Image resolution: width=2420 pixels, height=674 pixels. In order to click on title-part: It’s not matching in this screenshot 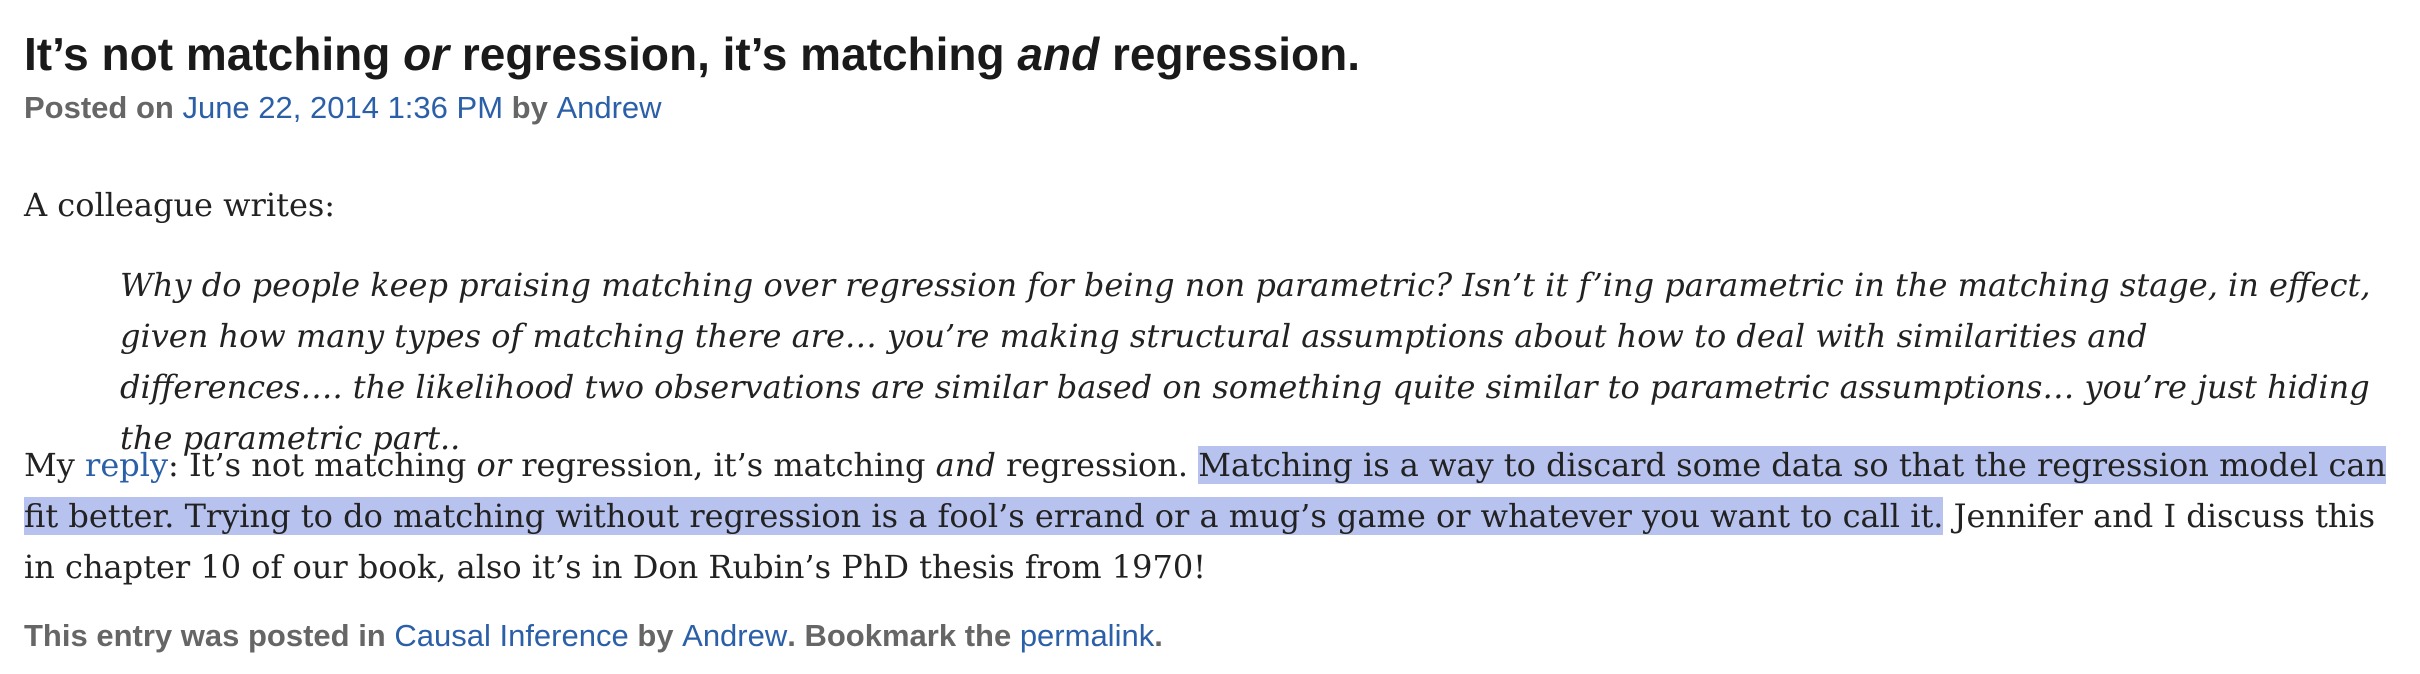, I will do `click(214, 54)`.